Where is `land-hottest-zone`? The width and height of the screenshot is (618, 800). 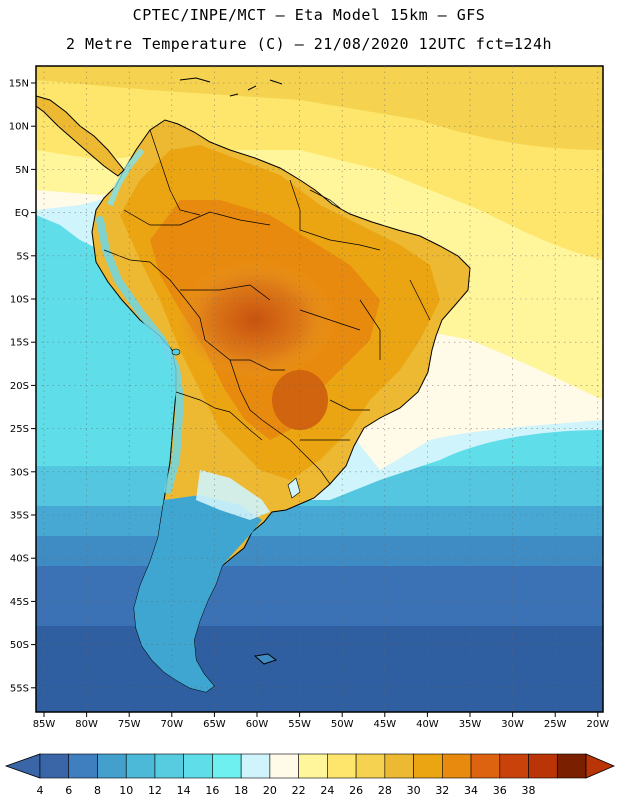
land-hottest-zone is located at coordinates (255, 320).